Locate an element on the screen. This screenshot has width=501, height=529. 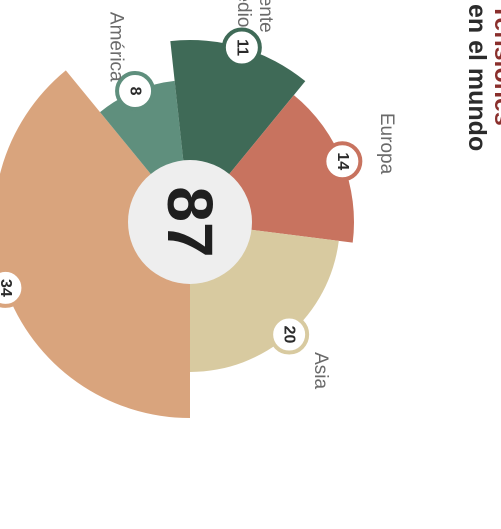
category-label-line: América is located at coordinates (116, 47).